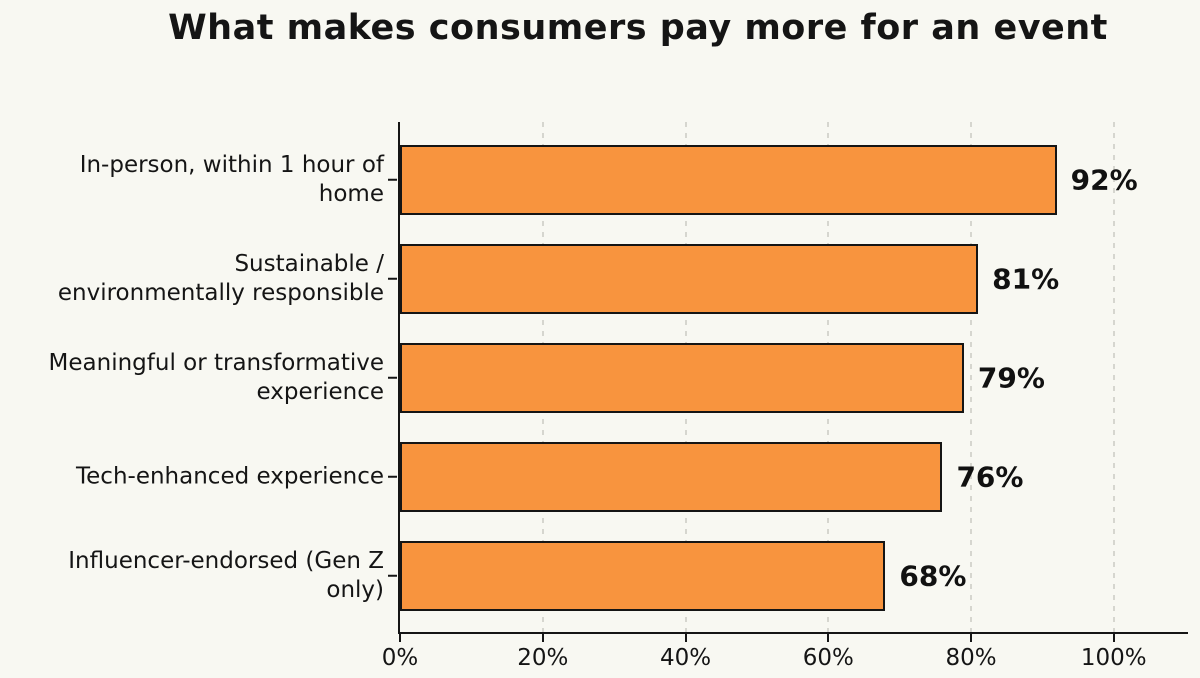 Image resolution: width=1200 pixels, height=678 pixels. Describe the element at coordinates (230, 476) in the screenshot. I see `category-label-line: Tech-enhanced experience` at that location.